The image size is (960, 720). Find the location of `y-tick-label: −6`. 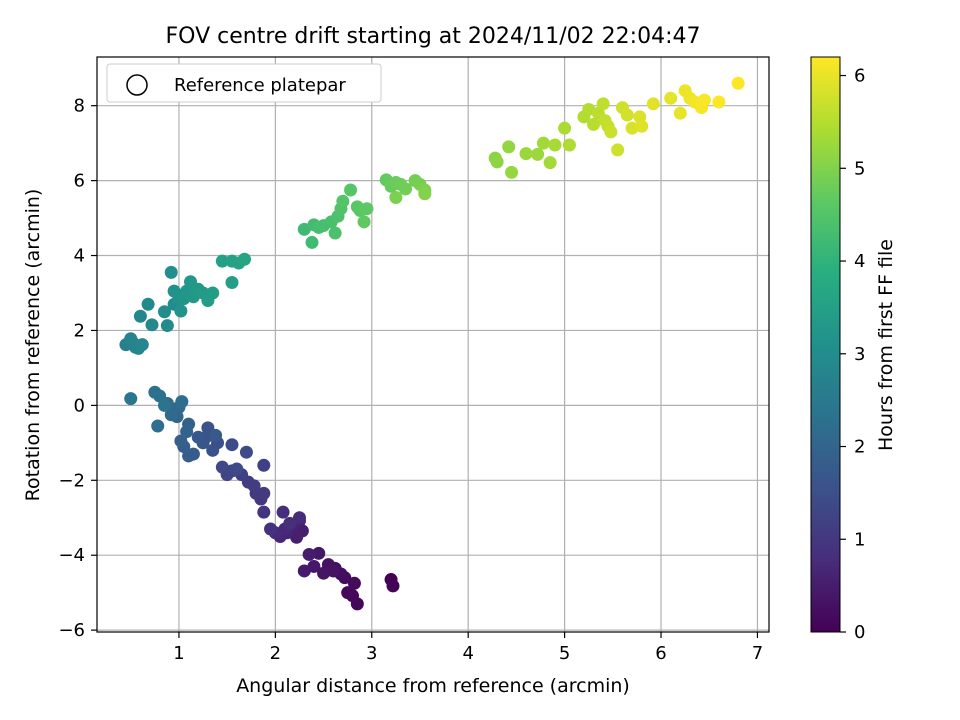

y-tick-label: −6 is located at coordinates (71, 630).